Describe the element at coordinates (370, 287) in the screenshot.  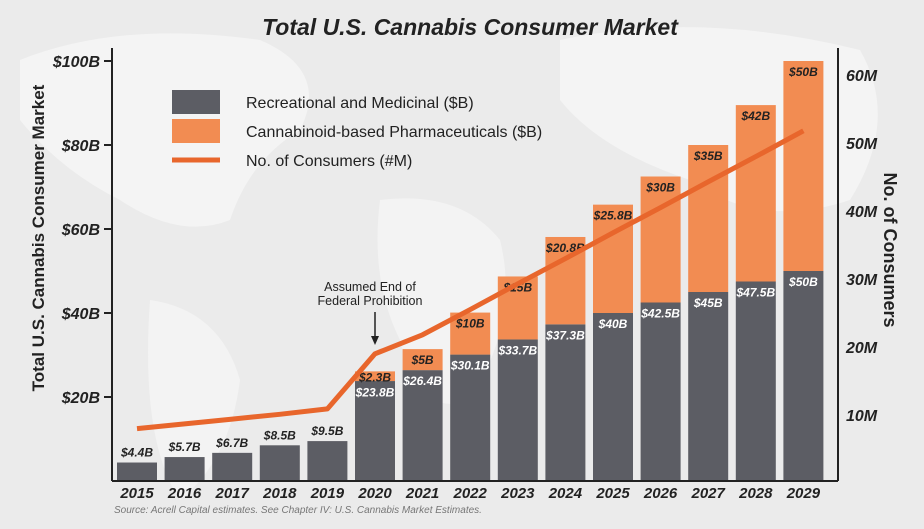
I see `annotation-text: Assumed End of` at that location.